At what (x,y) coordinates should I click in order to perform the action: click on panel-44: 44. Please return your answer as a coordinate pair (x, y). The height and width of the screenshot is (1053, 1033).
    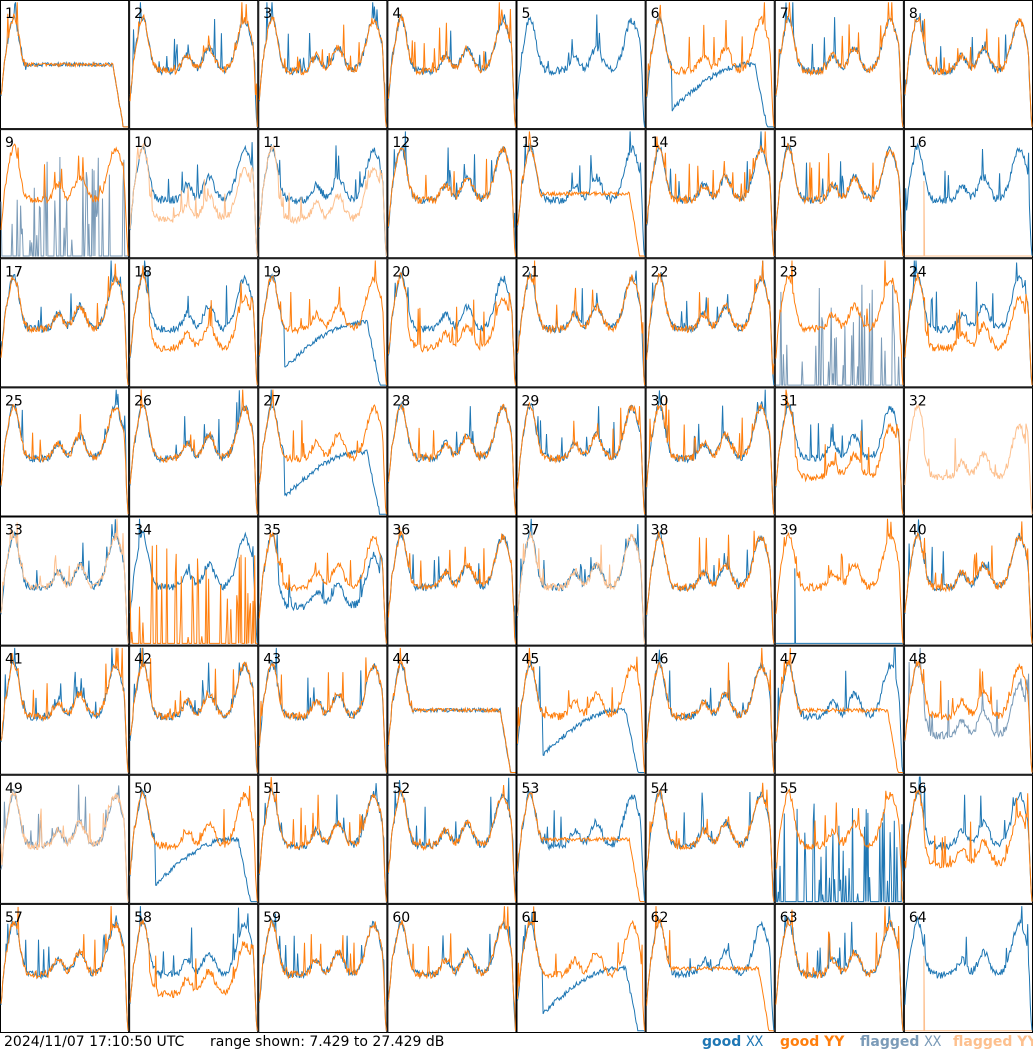
    Looking at the image, I should click on (452, 710).